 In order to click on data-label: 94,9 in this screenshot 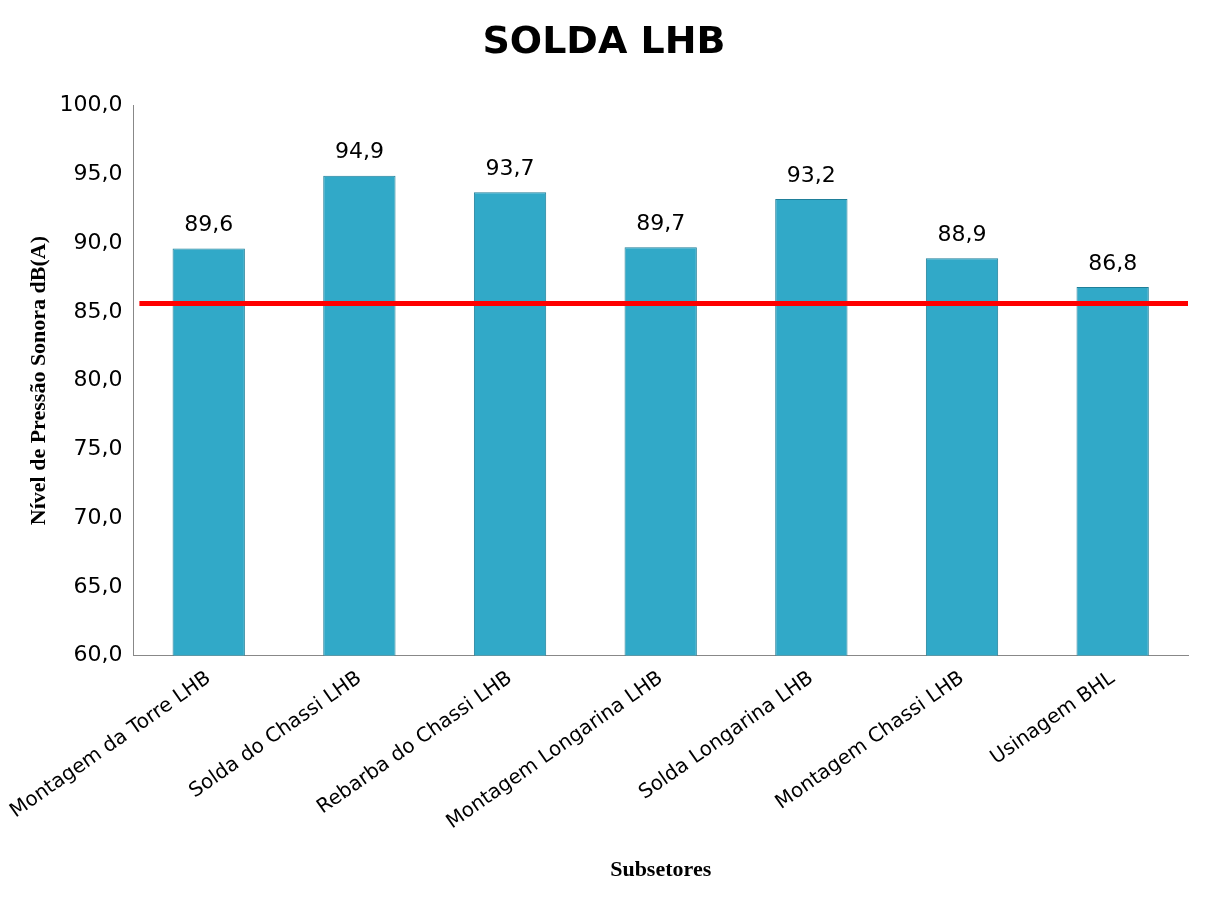, I will do `click(359, 151)`.